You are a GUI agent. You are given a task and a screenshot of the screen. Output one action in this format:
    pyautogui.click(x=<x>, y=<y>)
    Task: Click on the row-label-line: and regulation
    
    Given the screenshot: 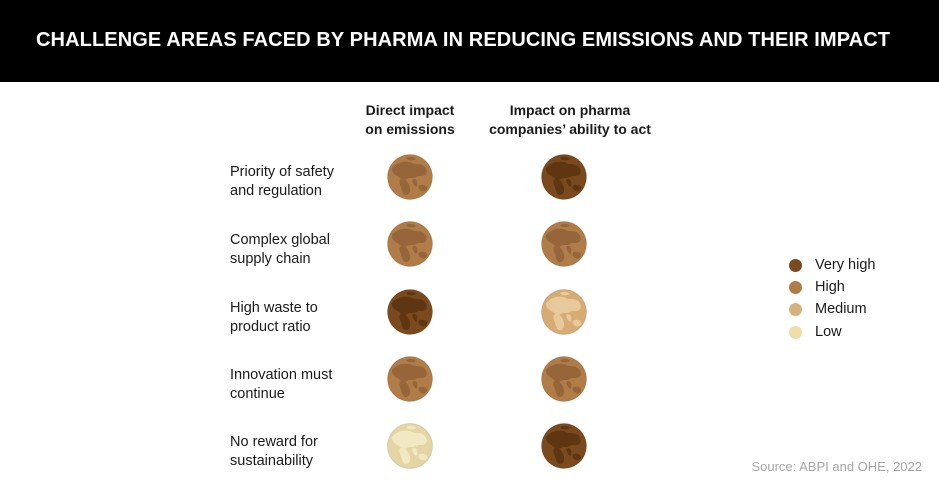 What is the action you would take?
    pyautogui.click(x=276, y=191)
    